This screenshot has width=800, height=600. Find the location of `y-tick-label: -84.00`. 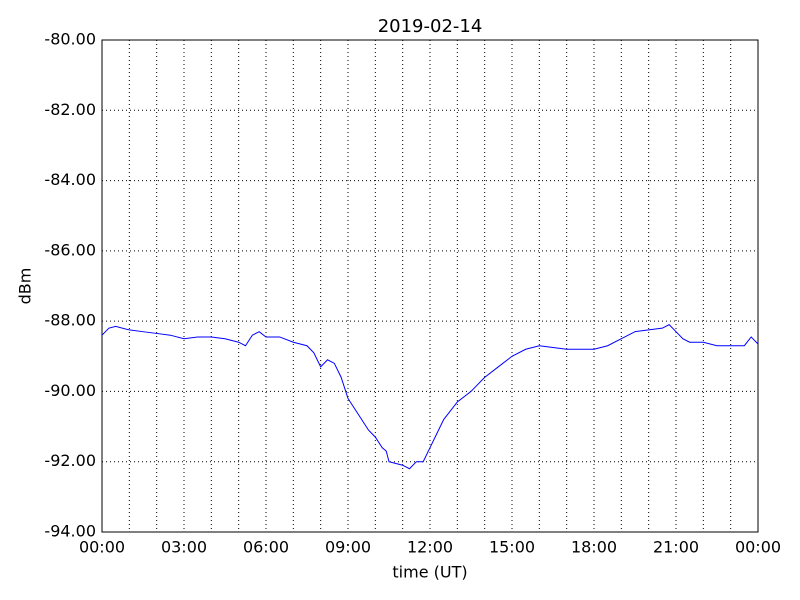

y-tick-label: -84.00 is located at coordinates (70, 179).